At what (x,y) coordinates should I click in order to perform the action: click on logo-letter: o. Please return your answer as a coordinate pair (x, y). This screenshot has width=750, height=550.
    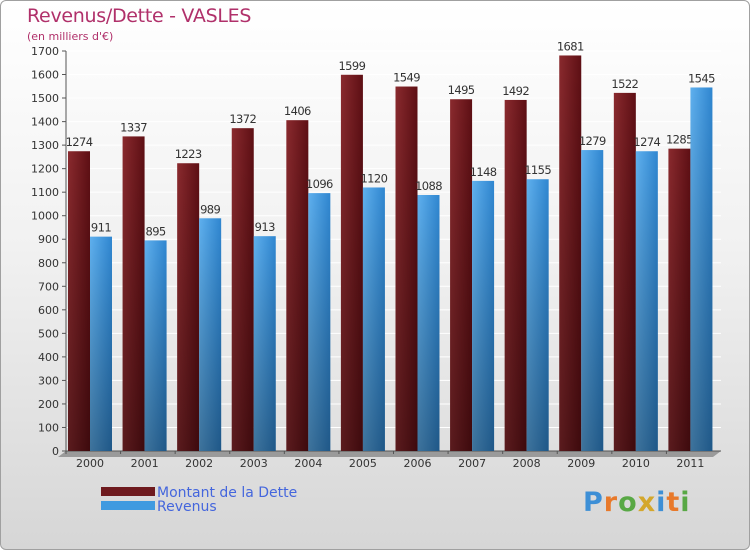
    Looking at the image, I should click on (628, 502).